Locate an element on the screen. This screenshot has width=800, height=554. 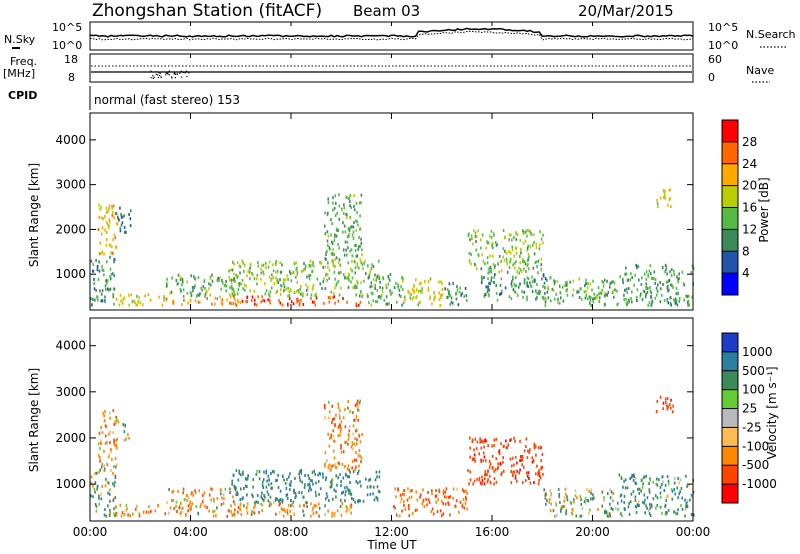
freq-tick-top: 18 is located at coordinates (71, 59).